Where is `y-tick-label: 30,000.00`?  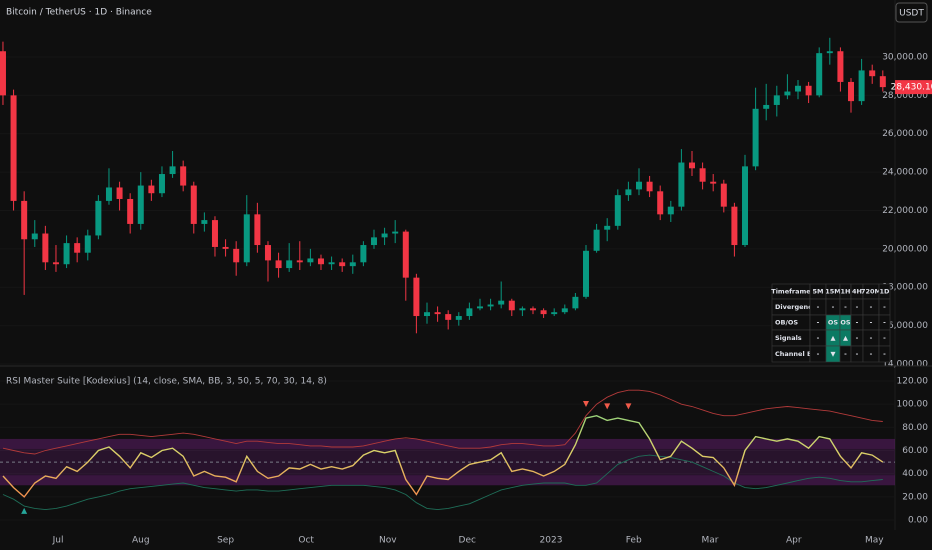 y-tick-label: 30,000.00 is located at coordinates (905, 57).